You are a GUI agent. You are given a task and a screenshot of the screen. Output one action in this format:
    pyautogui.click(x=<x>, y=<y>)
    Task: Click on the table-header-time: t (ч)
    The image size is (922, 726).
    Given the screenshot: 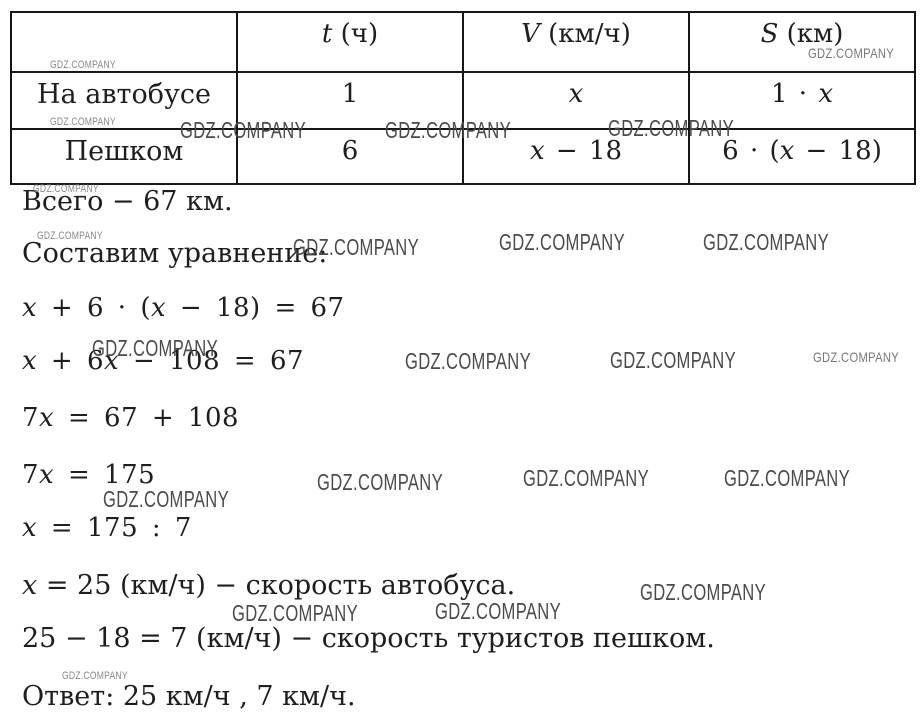 What is the action you would take?
    pyautogui.click(x=350, y=42)
    